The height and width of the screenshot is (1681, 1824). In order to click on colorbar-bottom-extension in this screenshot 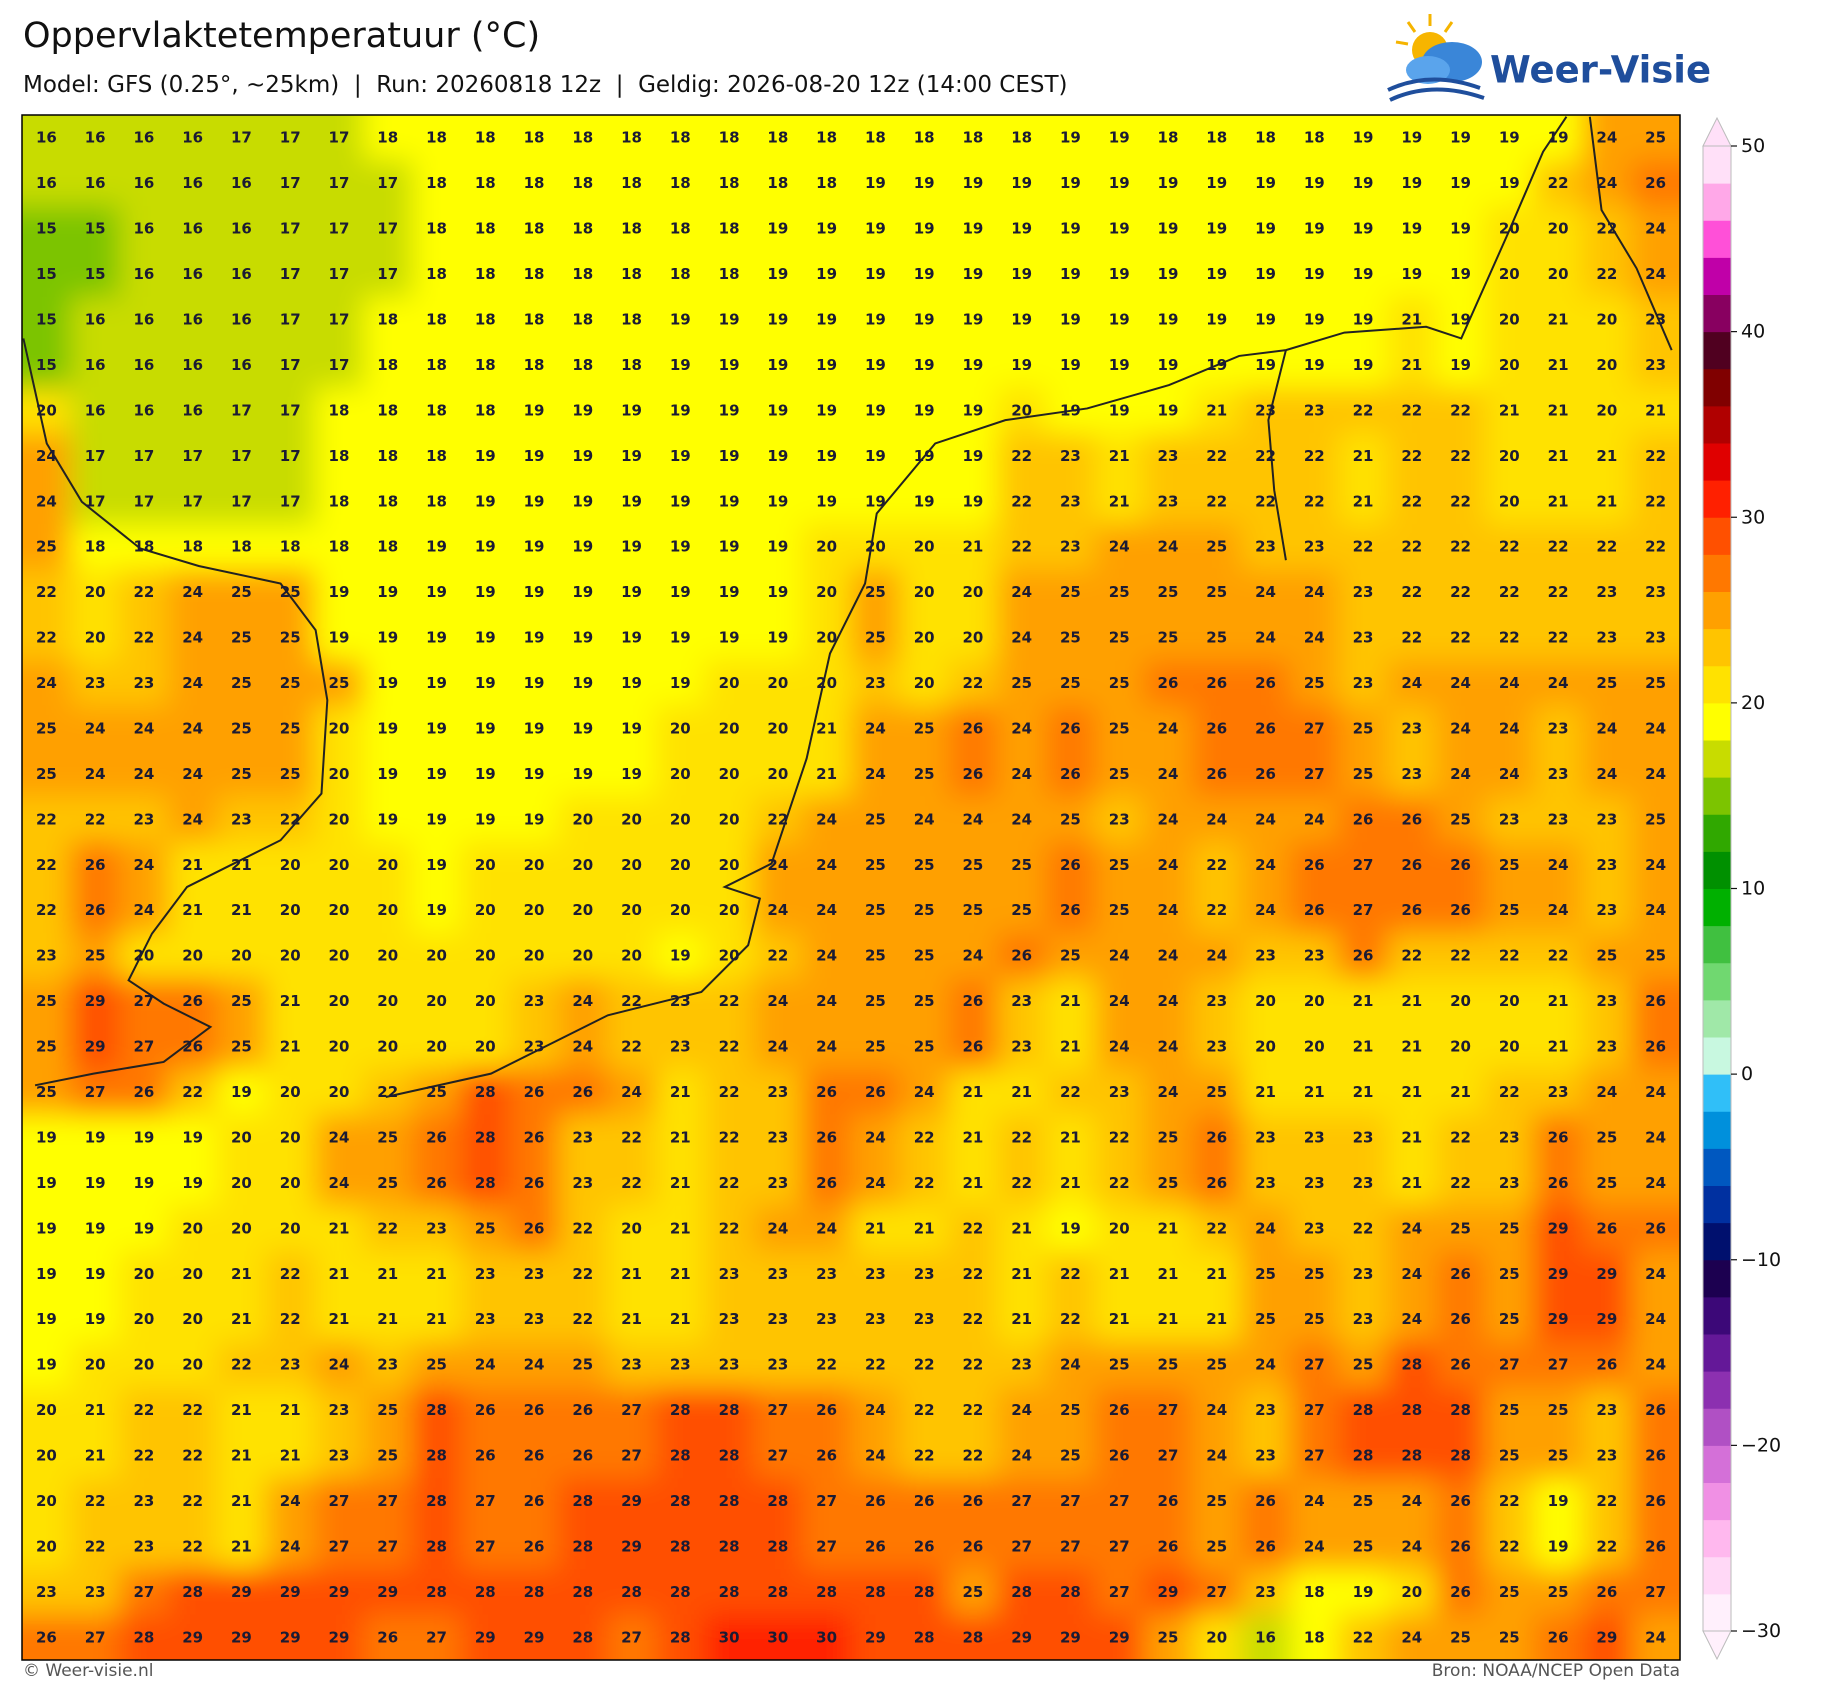, I will do `click(1717, 1645)`.